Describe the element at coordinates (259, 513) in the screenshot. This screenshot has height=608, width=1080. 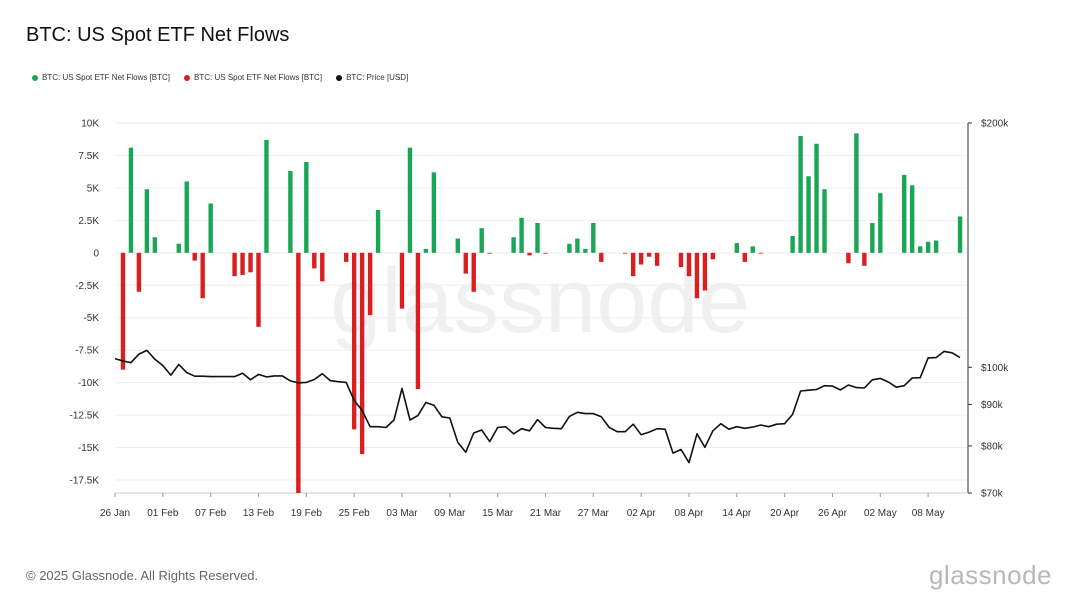
I see `x-tick-label: 13 Feb` at that location.